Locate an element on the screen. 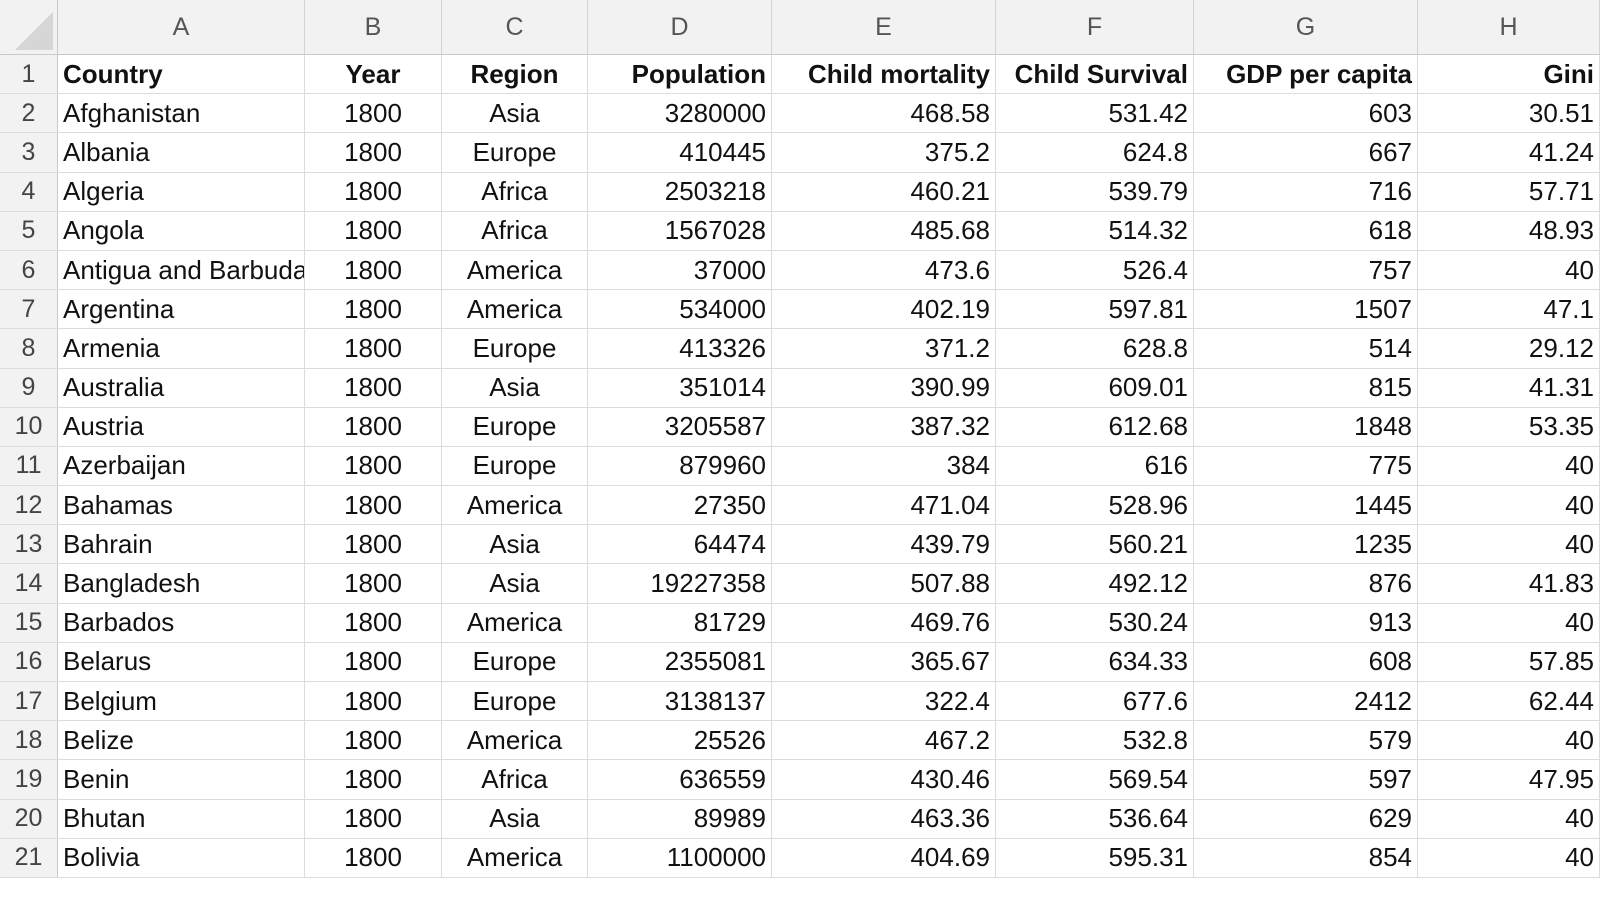 This screenshot has width=1600, height=900. cell-child-survival: 609.01 is located at coordinates (1095, 387).